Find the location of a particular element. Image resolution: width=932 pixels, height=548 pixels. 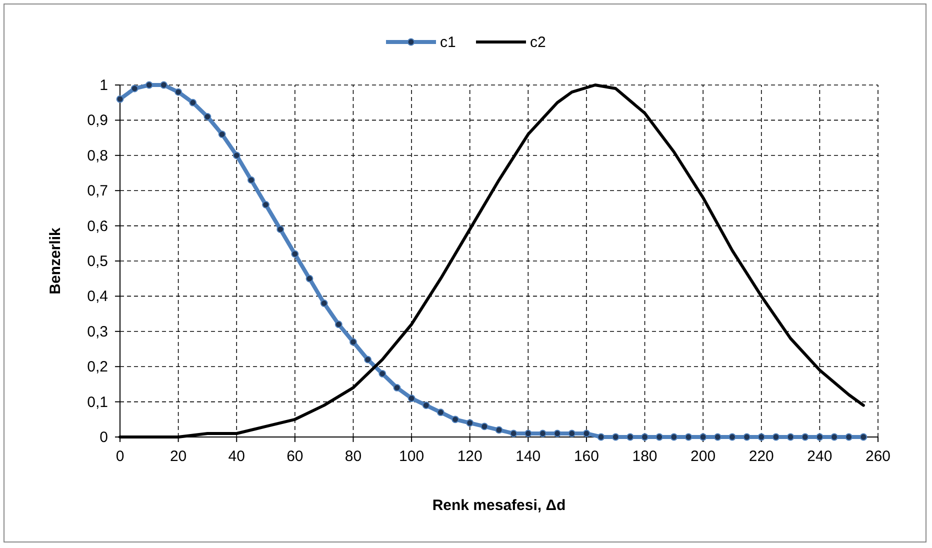

x-tick-label: 120 is located at coordinates (469, 456).